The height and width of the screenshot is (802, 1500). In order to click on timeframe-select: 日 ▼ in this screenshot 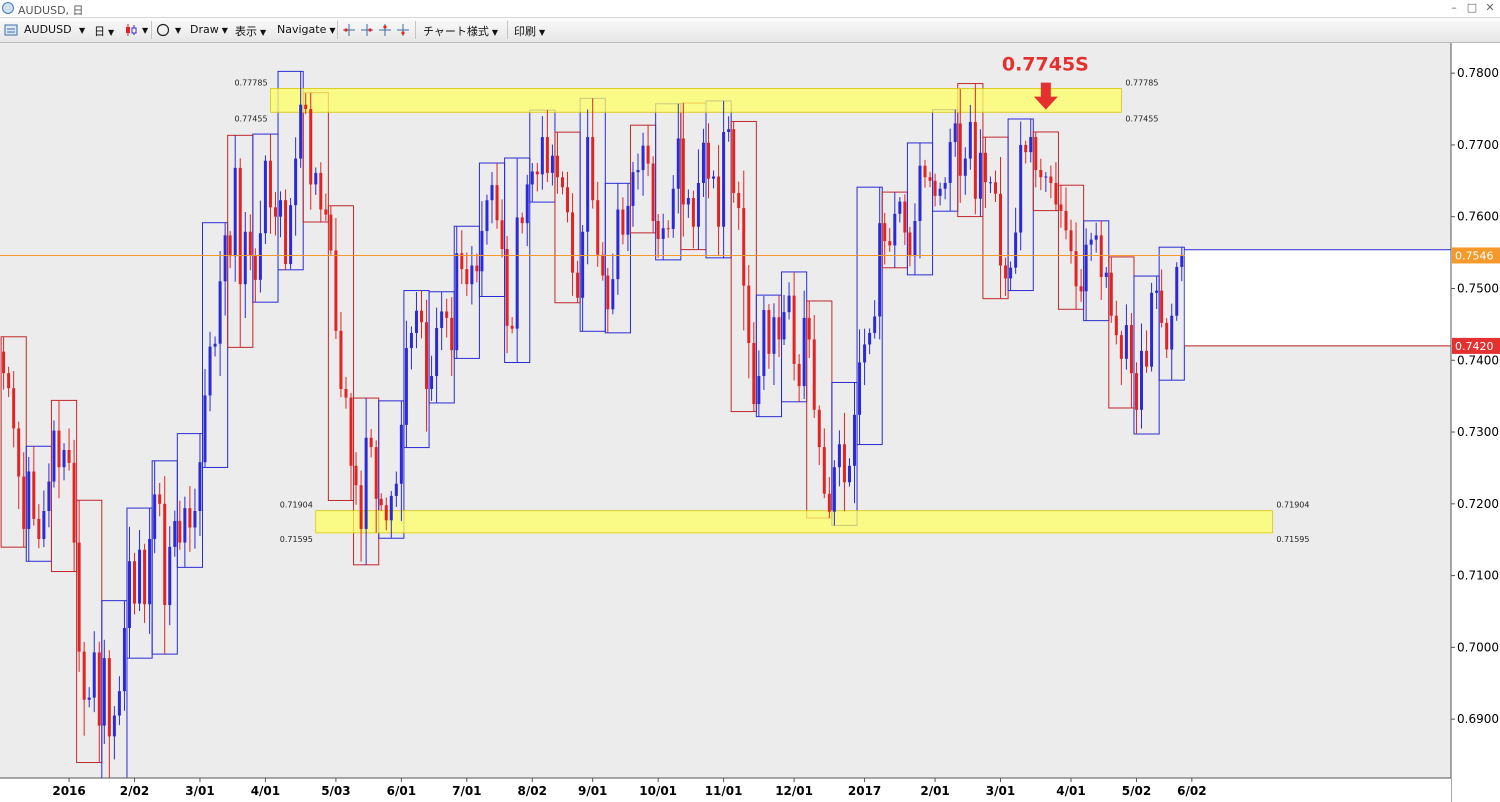, I will do `click(104, 31)`.